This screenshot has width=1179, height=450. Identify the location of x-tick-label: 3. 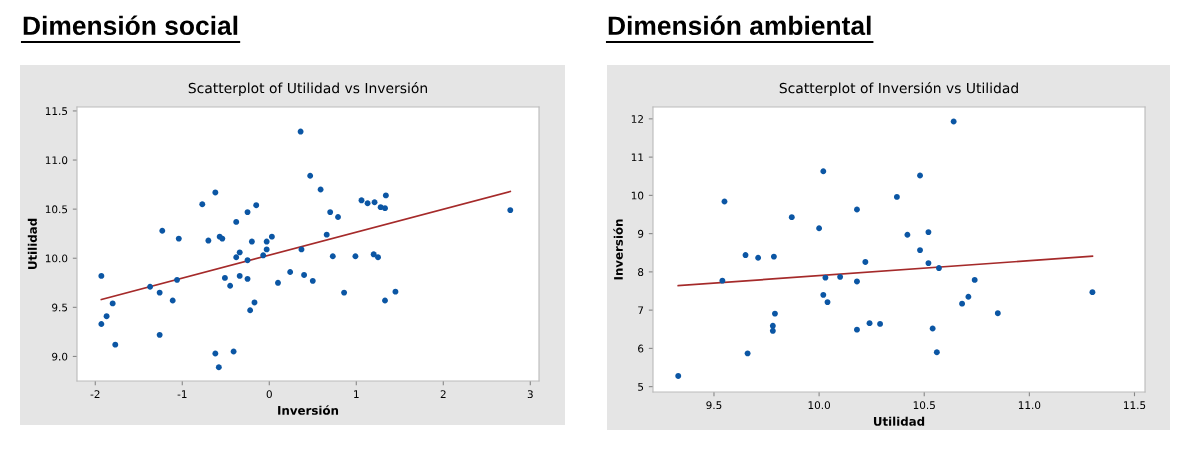
(530, 394).